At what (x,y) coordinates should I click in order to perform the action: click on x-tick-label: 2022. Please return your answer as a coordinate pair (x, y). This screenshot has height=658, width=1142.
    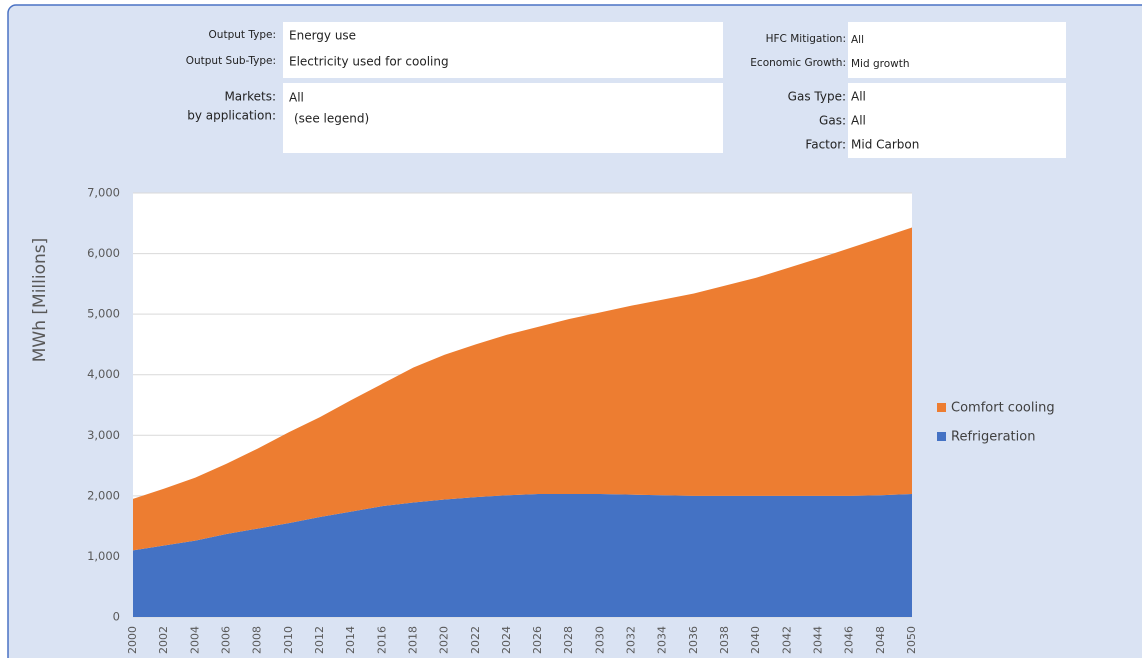
    Looking at the image, I should click on (475, 640).